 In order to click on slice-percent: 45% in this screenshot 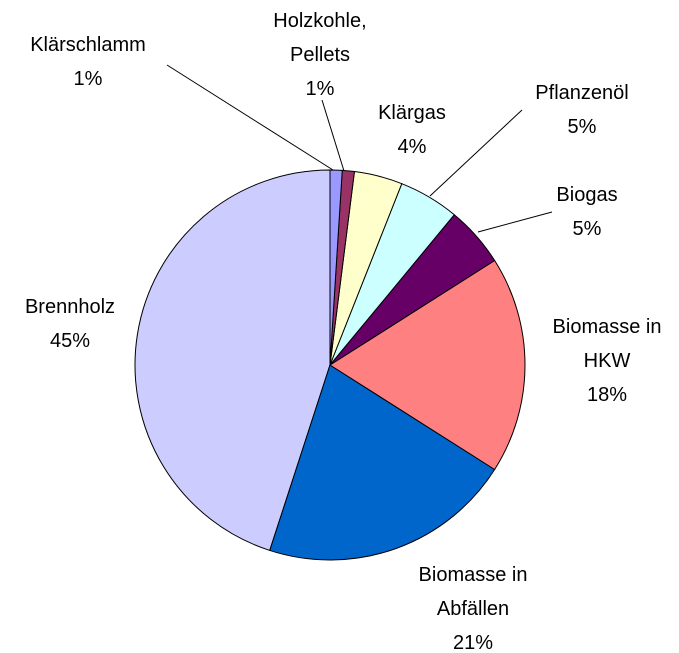, I will do `click(70, 341)`.